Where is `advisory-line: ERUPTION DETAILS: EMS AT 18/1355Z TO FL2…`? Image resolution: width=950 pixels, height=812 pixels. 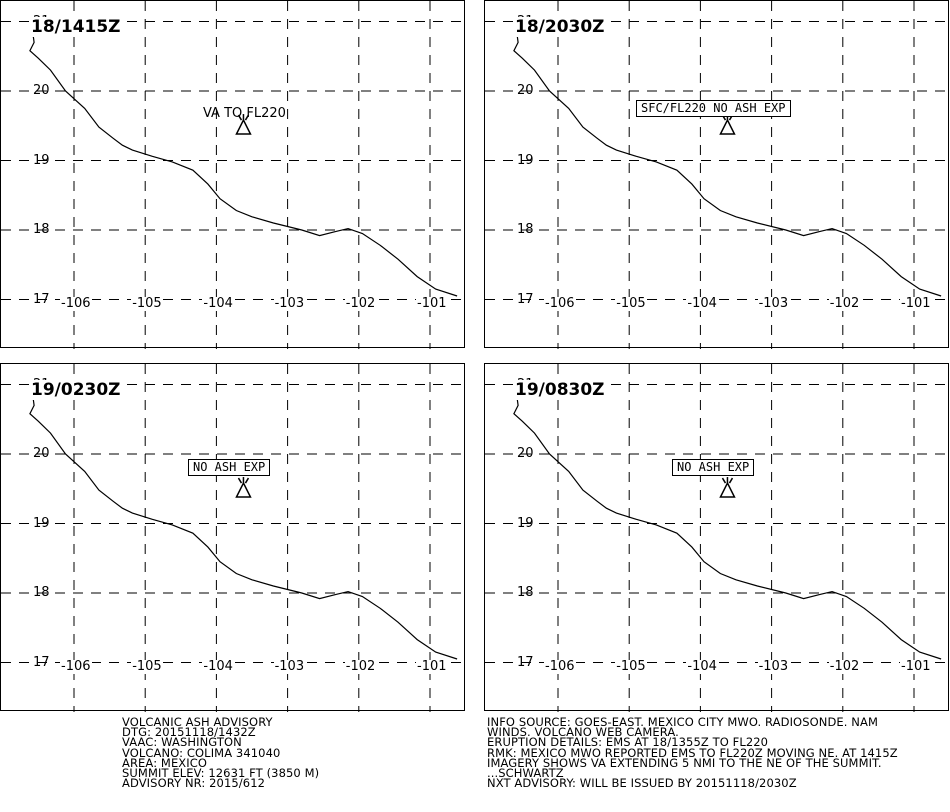 advisory-line: ERUPTION DETAILS: EMS AT 18/1355Z TO FL2… is located at coordinates (628, 742).